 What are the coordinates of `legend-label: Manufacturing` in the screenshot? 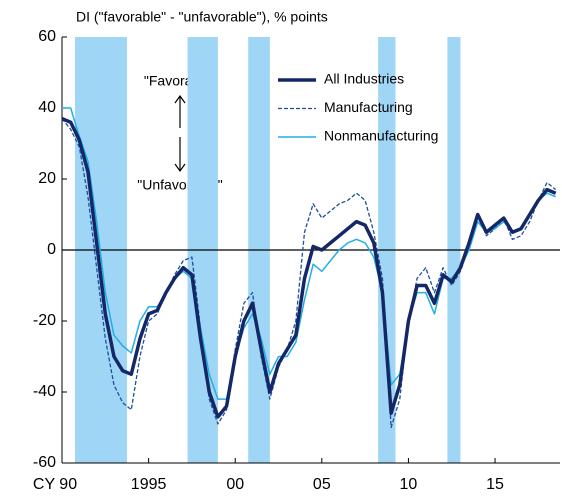 It's located at (368, 107).